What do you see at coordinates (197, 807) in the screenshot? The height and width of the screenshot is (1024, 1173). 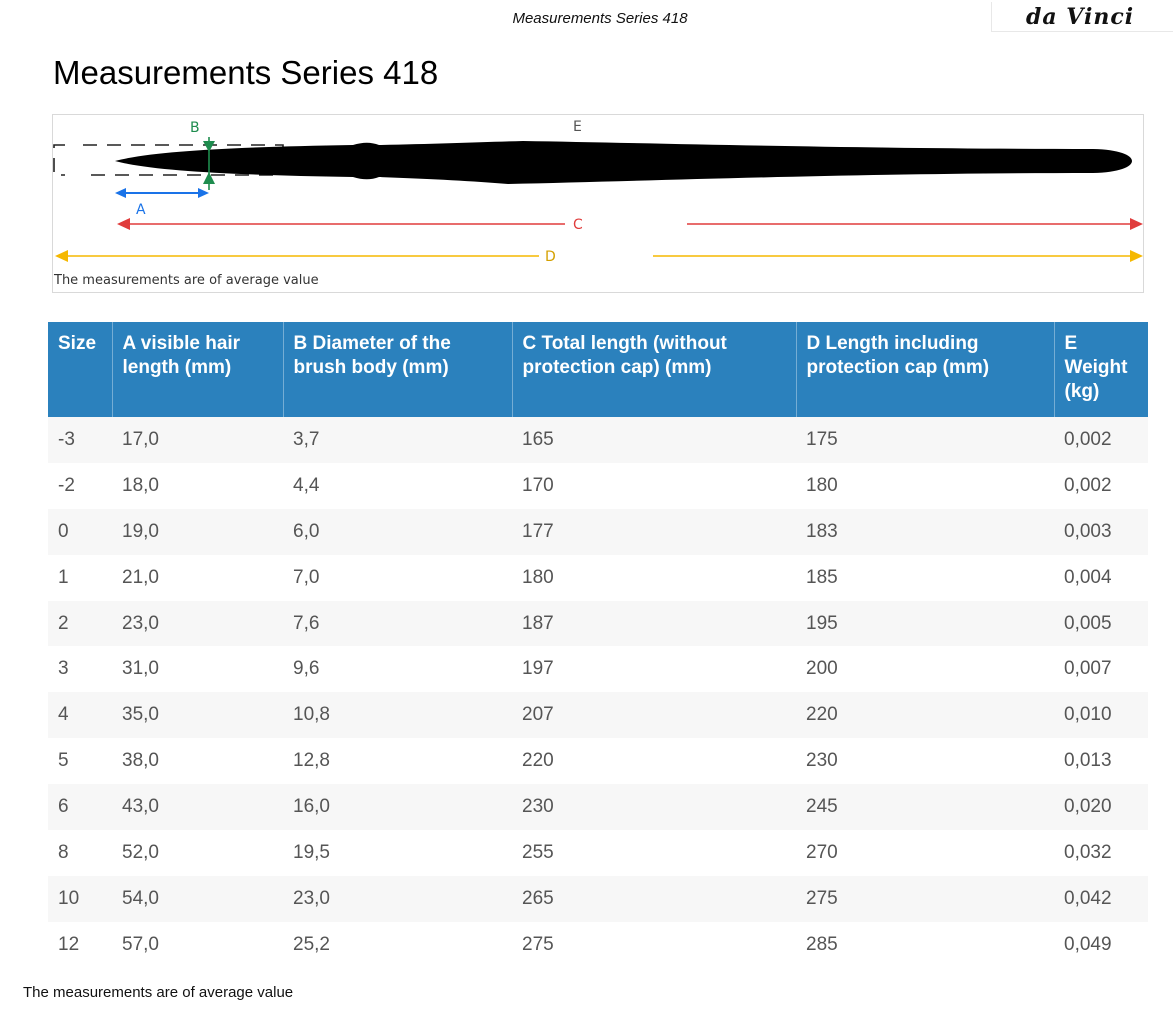 I see `cell-hair-length: 43,0` at bounding box center [197, 807].